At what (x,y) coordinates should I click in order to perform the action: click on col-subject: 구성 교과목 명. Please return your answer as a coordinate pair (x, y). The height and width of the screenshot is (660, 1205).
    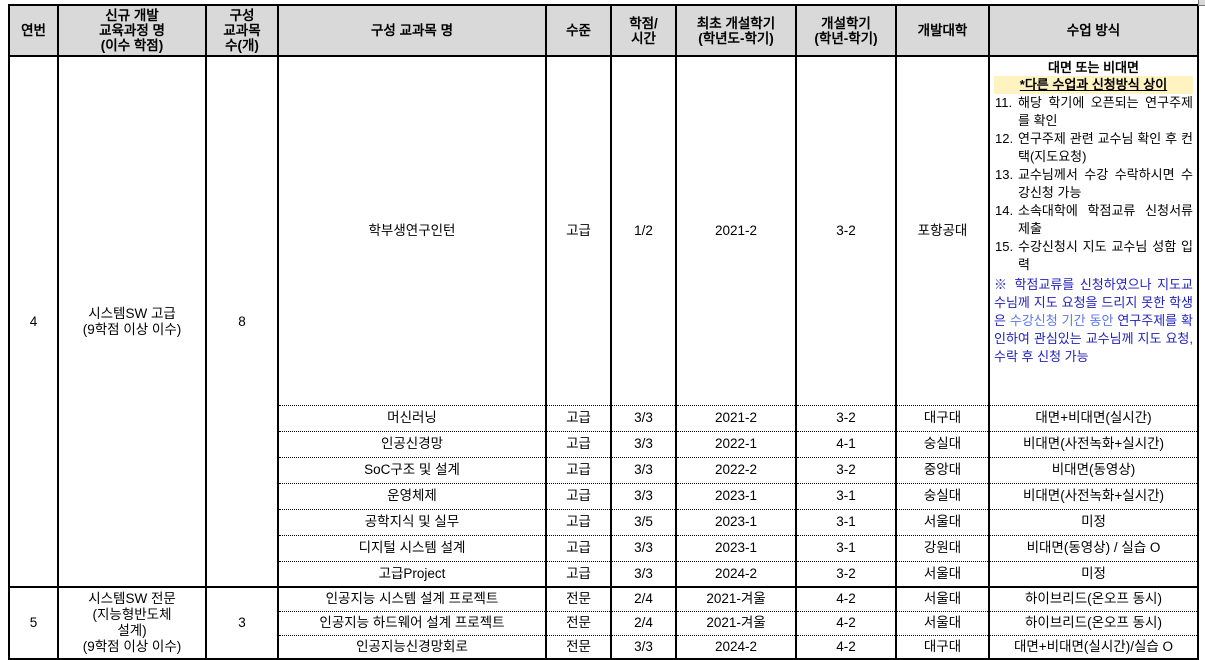
    Looking at the image, I should click on (412, 30).